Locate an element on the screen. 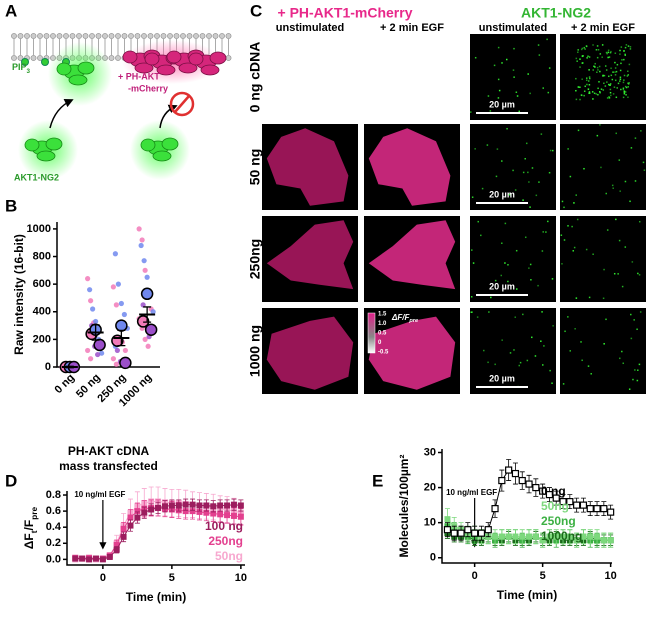 Image resolution: width=650 pixels, height=641 pixels. label: 0 is located at coordinates (433, 558).